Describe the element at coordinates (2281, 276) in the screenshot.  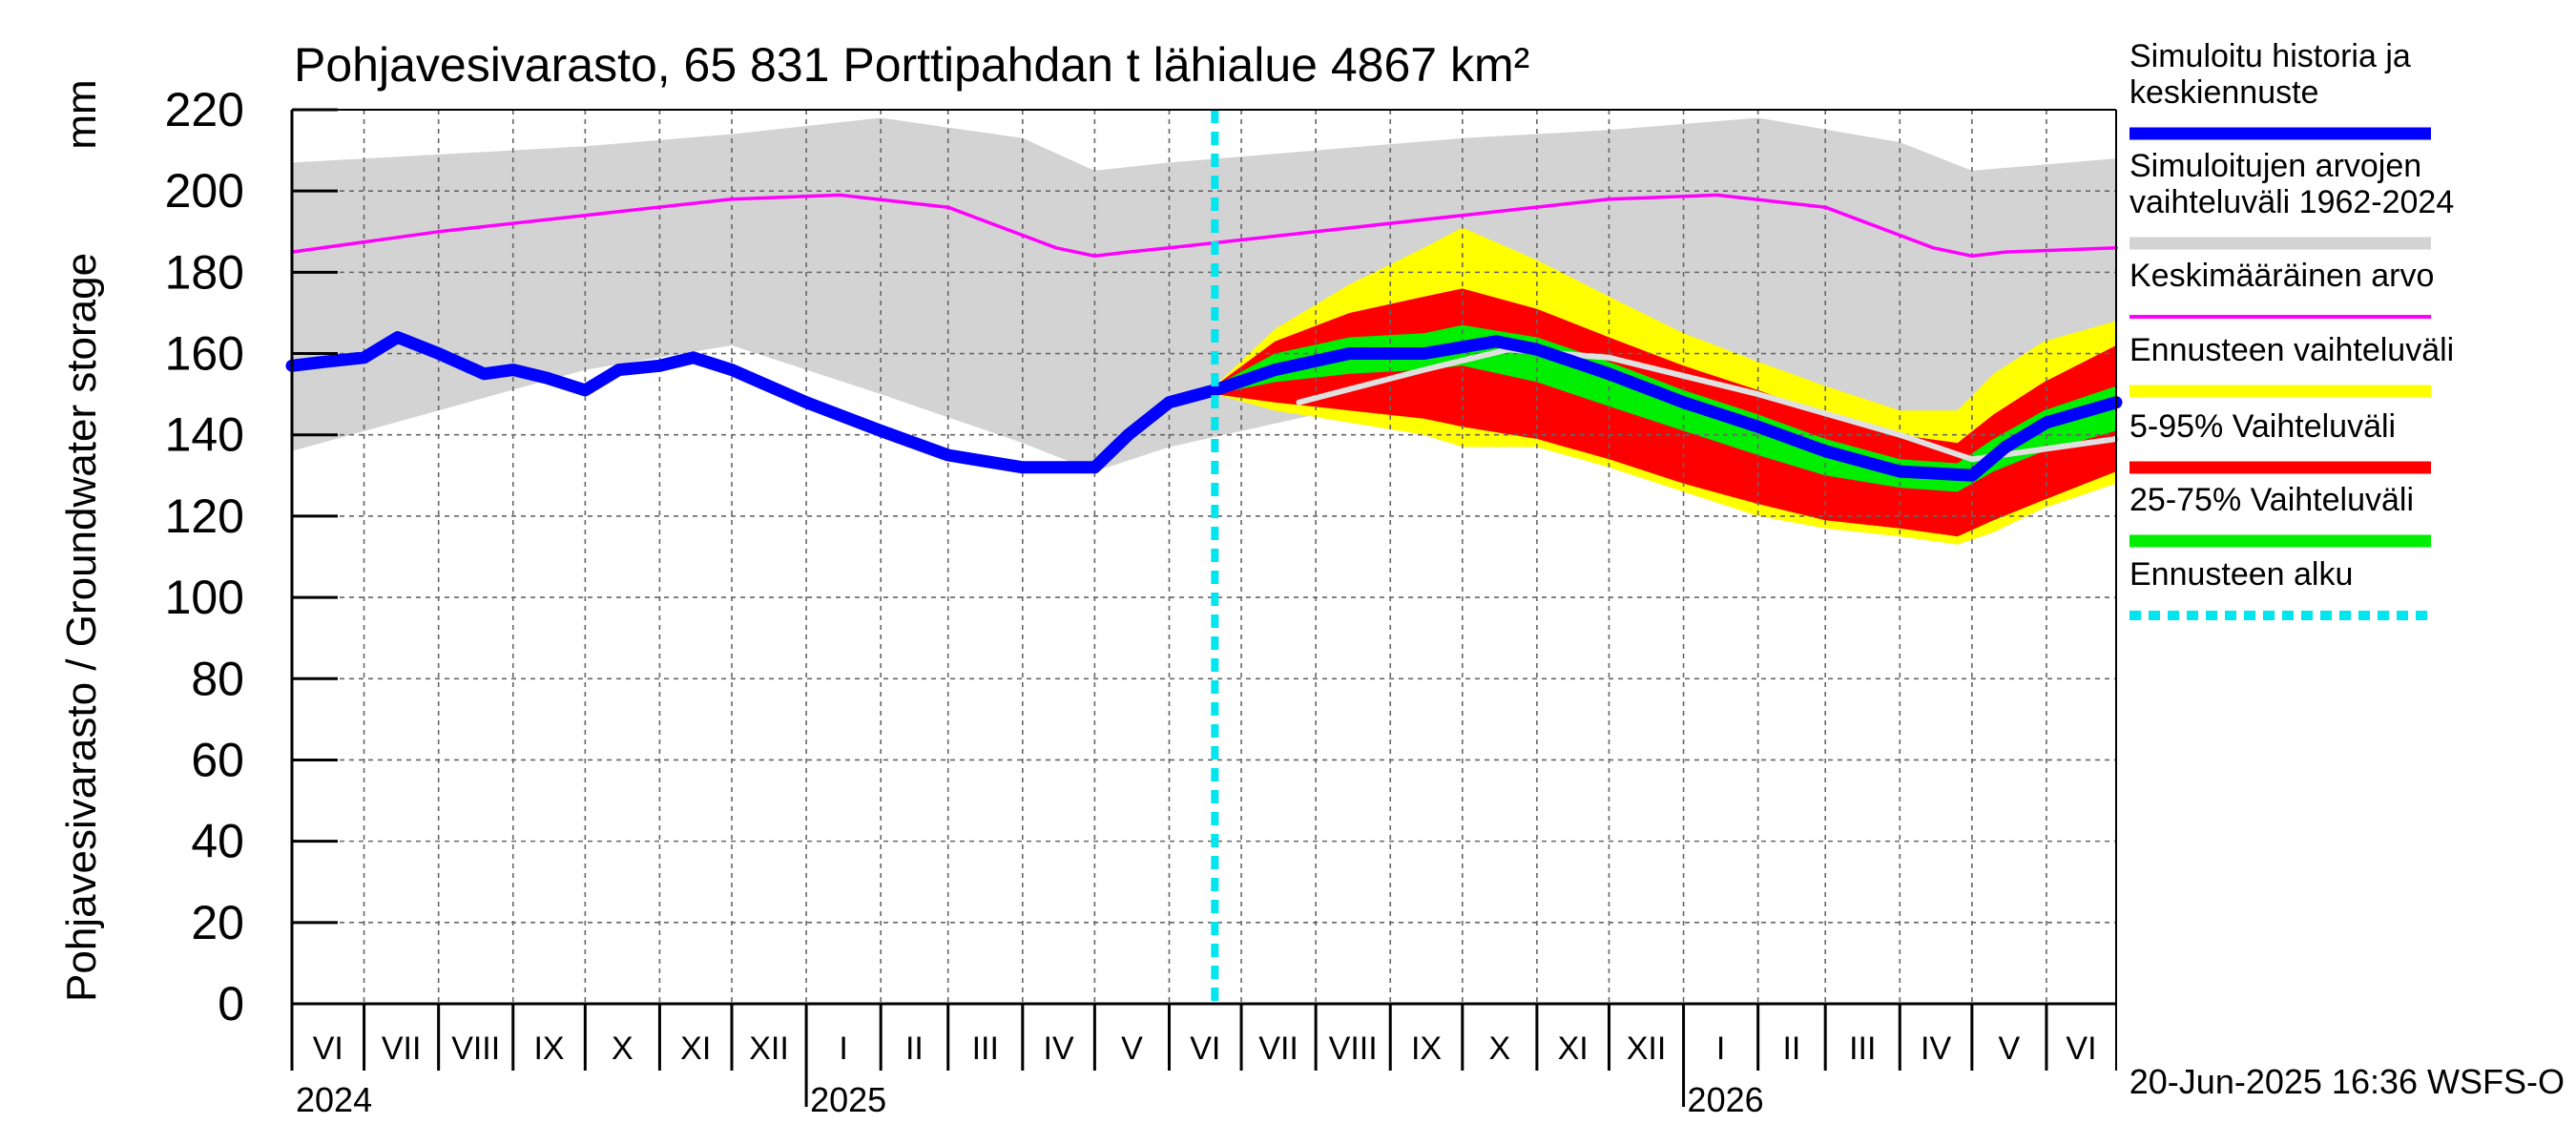
I see `legend-label: Keskimääräinen arvo` at that location.